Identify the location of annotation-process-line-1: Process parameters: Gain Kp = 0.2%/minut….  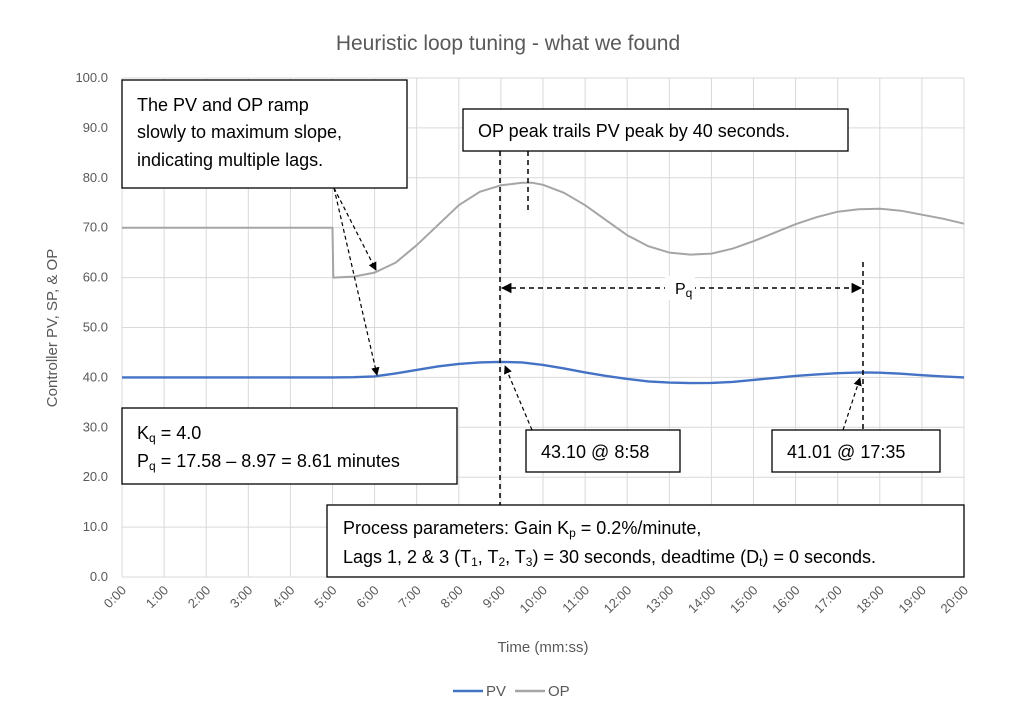
(522, 529).